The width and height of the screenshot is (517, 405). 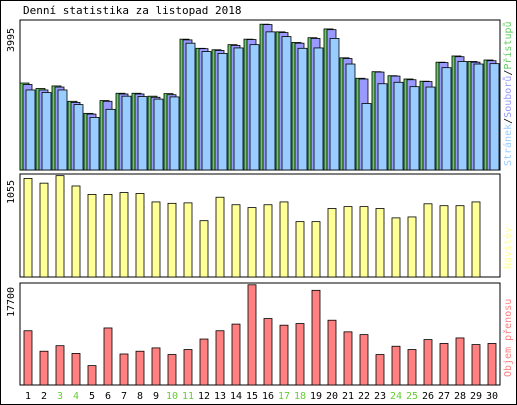 What do you see at coordinates (316, 337) in the screenshot?
I see `bar-Objem přenosu-19` at bounding box center [316, 337].